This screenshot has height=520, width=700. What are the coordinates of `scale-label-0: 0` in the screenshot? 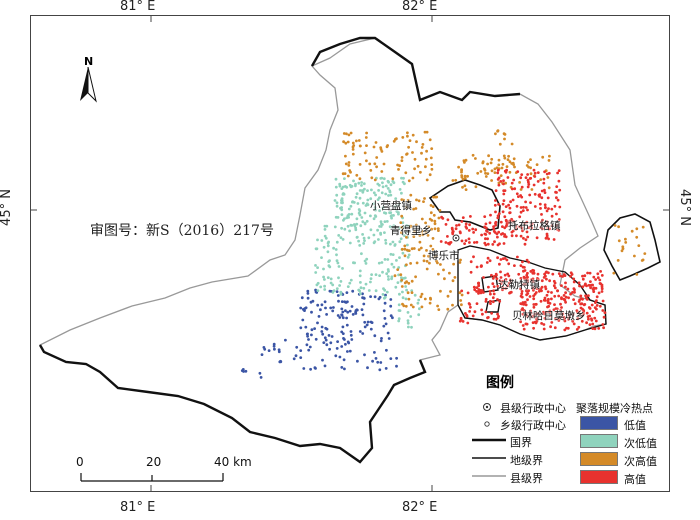 It's located at (80, 462).